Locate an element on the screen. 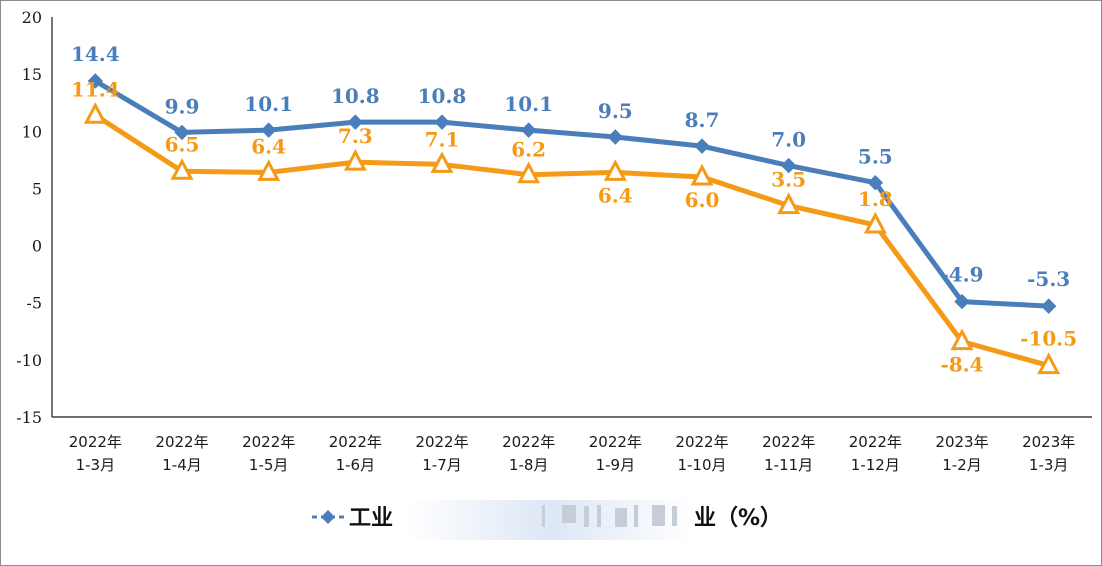  y-tick-label: -5 is located at coordinates (34, 303).